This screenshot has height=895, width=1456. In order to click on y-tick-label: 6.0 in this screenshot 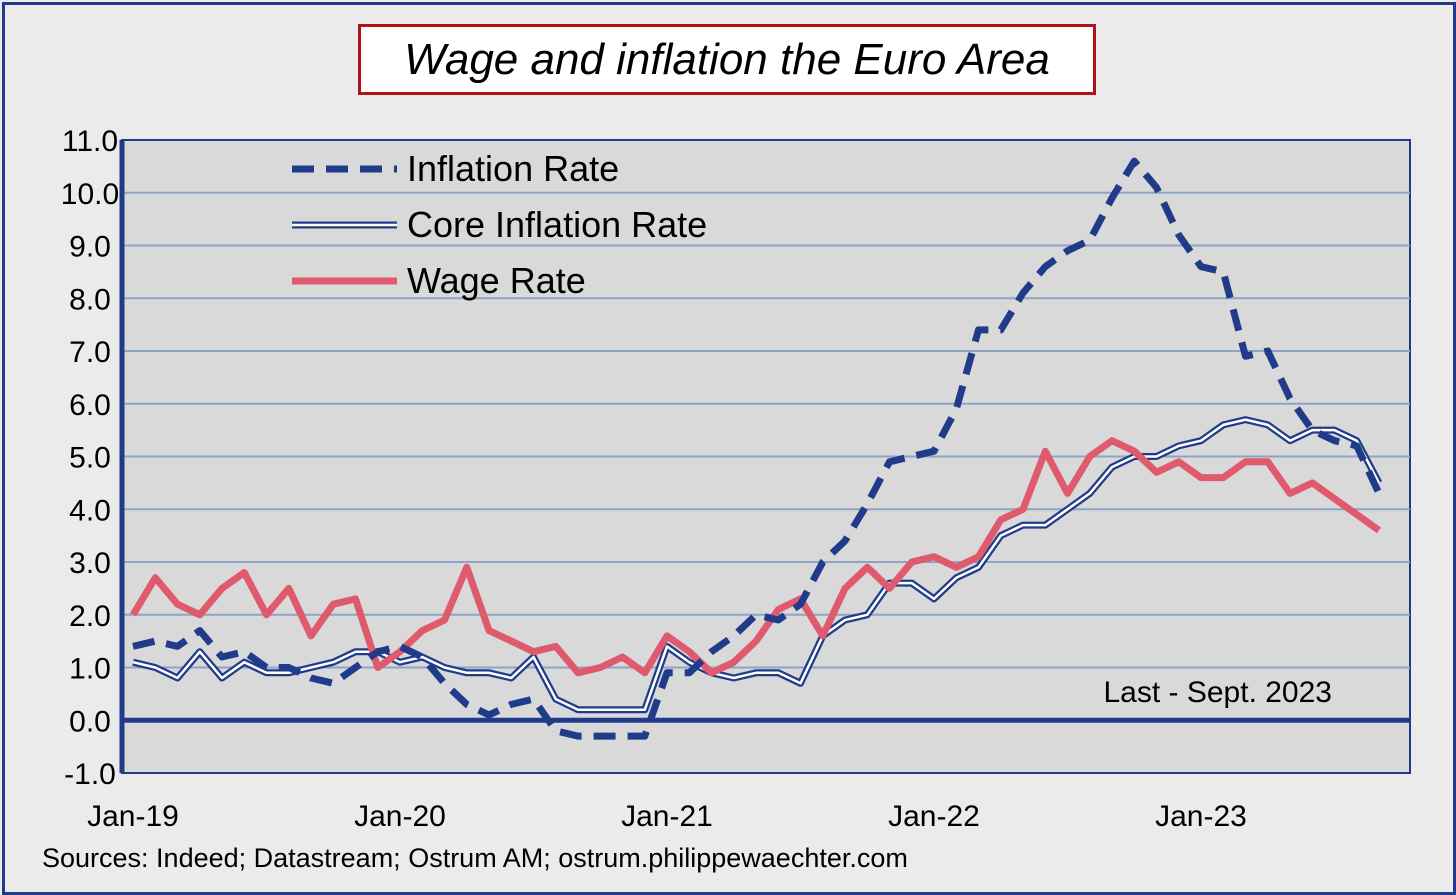, I will do `click(90, 405)`.